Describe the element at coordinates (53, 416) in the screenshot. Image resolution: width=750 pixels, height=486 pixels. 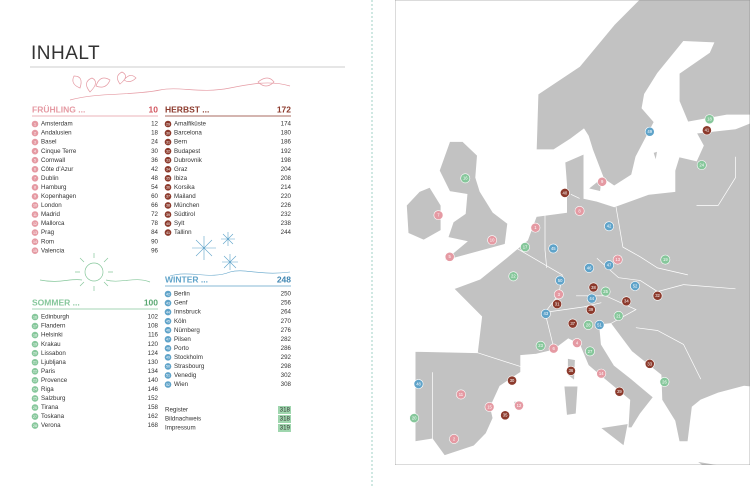
I see `entry-name: Toskana` at that location.